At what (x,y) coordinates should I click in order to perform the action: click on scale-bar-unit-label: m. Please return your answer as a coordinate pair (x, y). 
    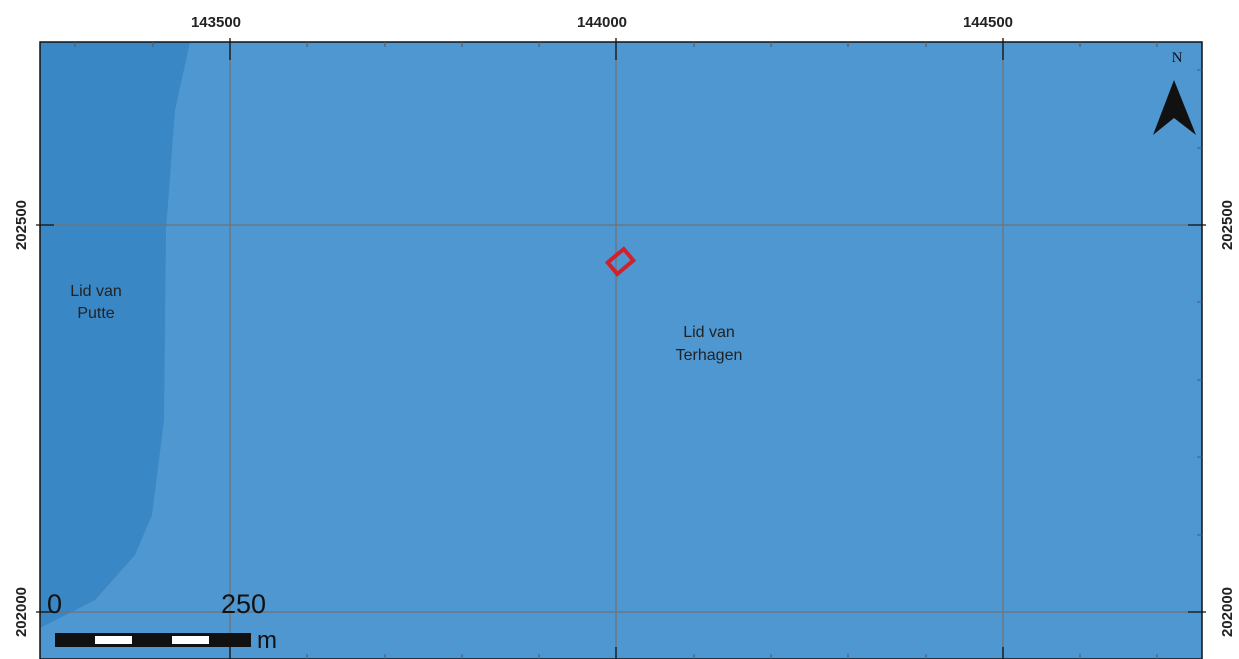
    Looking at the image, I should click on (267, 640).